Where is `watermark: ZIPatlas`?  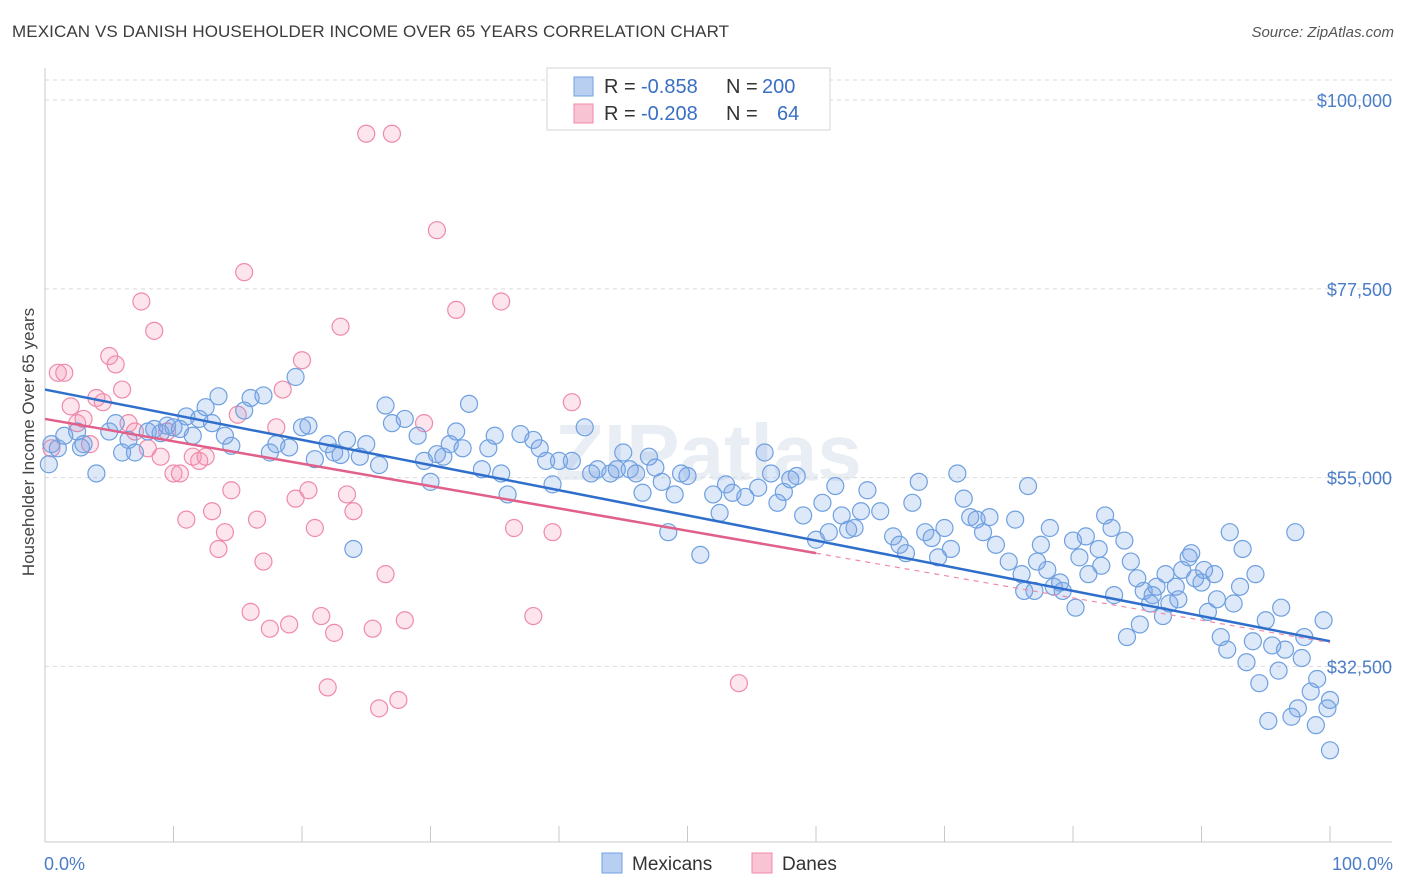
watermark: ZIPatlas is located at coordinates (708, 452).